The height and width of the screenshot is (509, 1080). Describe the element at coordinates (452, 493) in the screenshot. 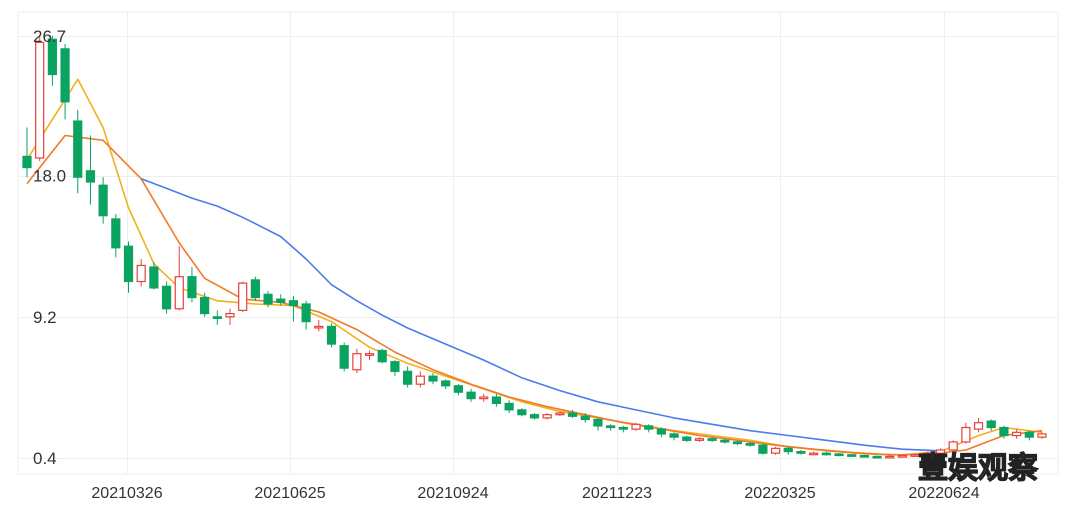

I see `x-tick-label: 20210924` at that location.